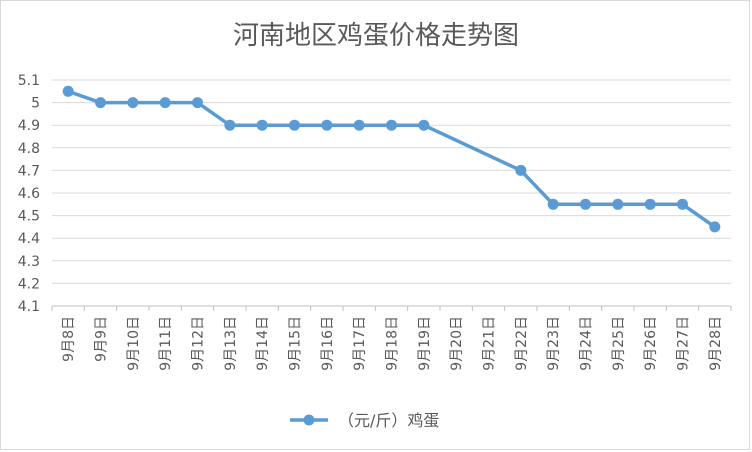 This screenshot has height=452, width=752. I want to click on y-tick-label: 4.5, so click(29, 217).